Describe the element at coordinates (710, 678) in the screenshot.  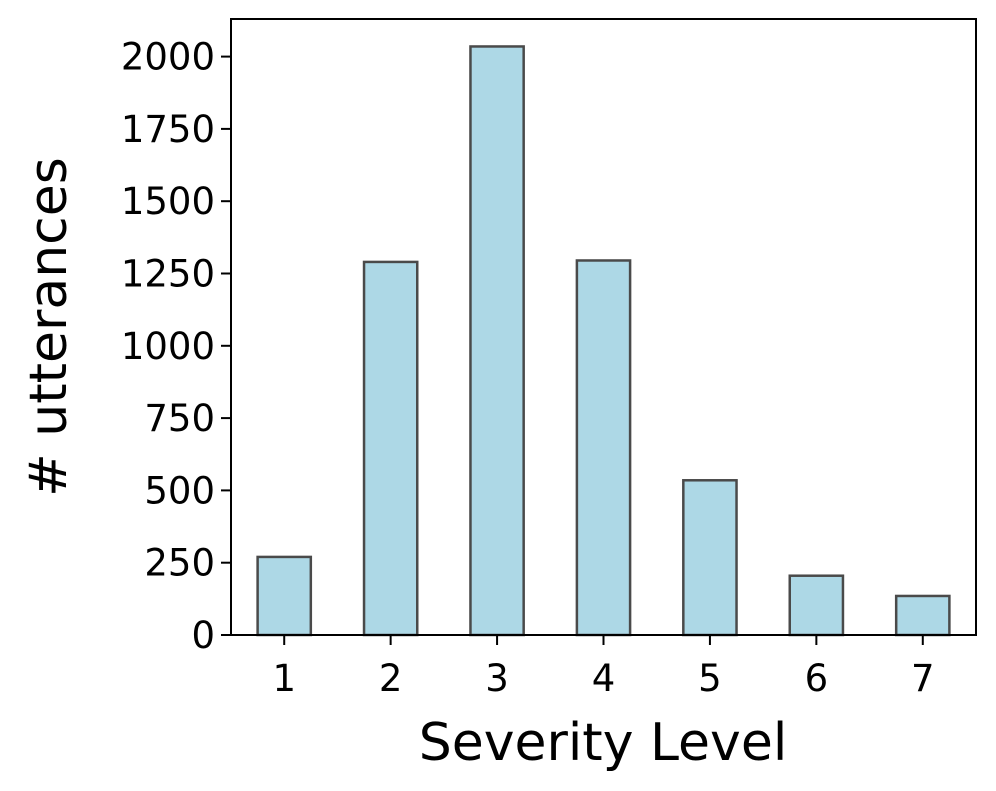
I see `x-tick-label: 5` at that location.